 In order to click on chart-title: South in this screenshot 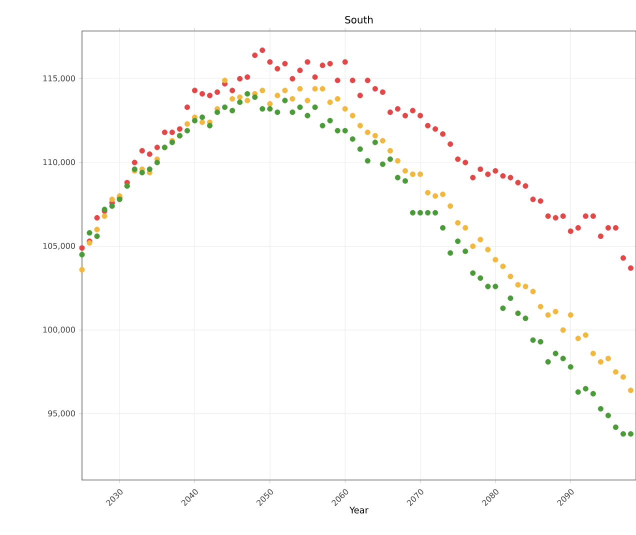, I will do `click(359, 20)`.